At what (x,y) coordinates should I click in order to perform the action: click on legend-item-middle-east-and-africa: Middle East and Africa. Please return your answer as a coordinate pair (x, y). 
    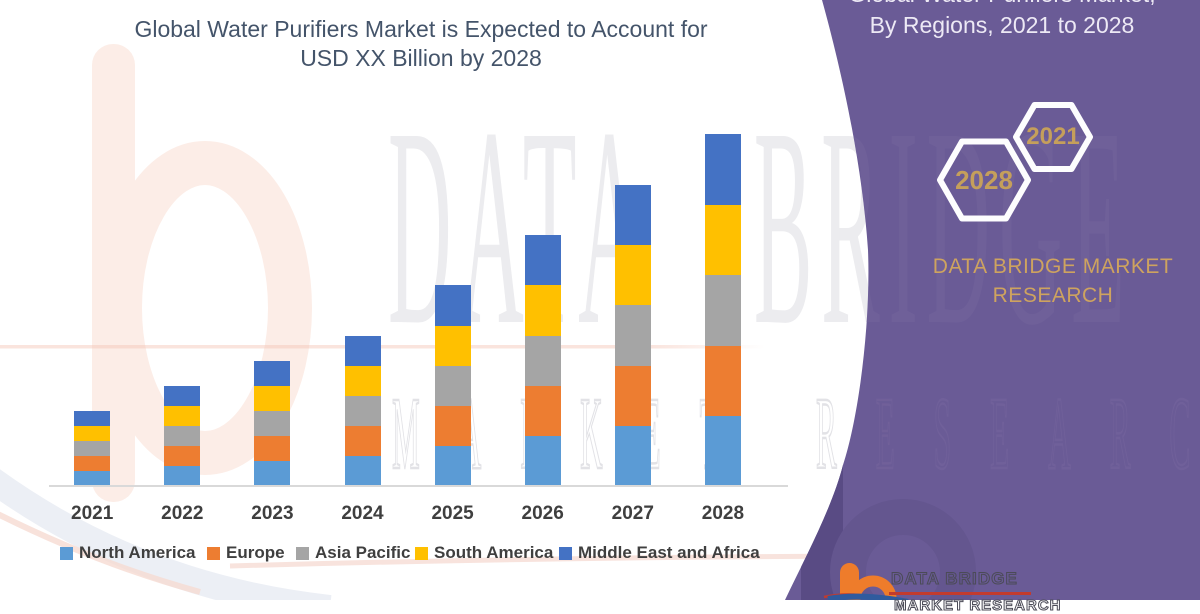
    Looking at the image, I should click on (659, 553).